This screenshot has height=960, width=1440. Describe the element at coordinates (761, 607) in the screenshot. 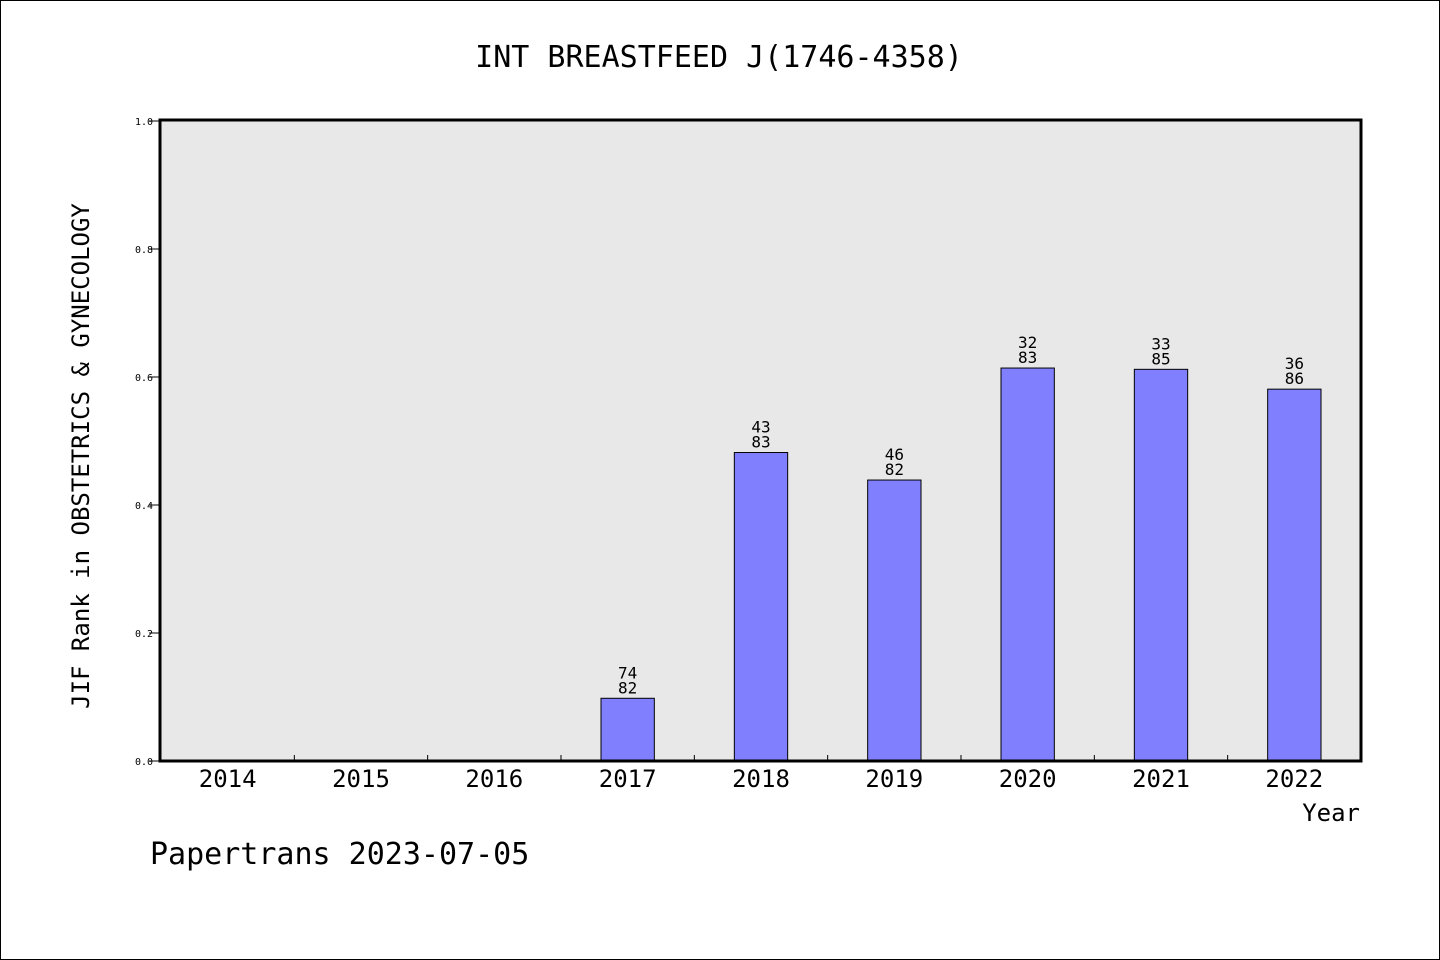

I see `bar-2018` at that location.